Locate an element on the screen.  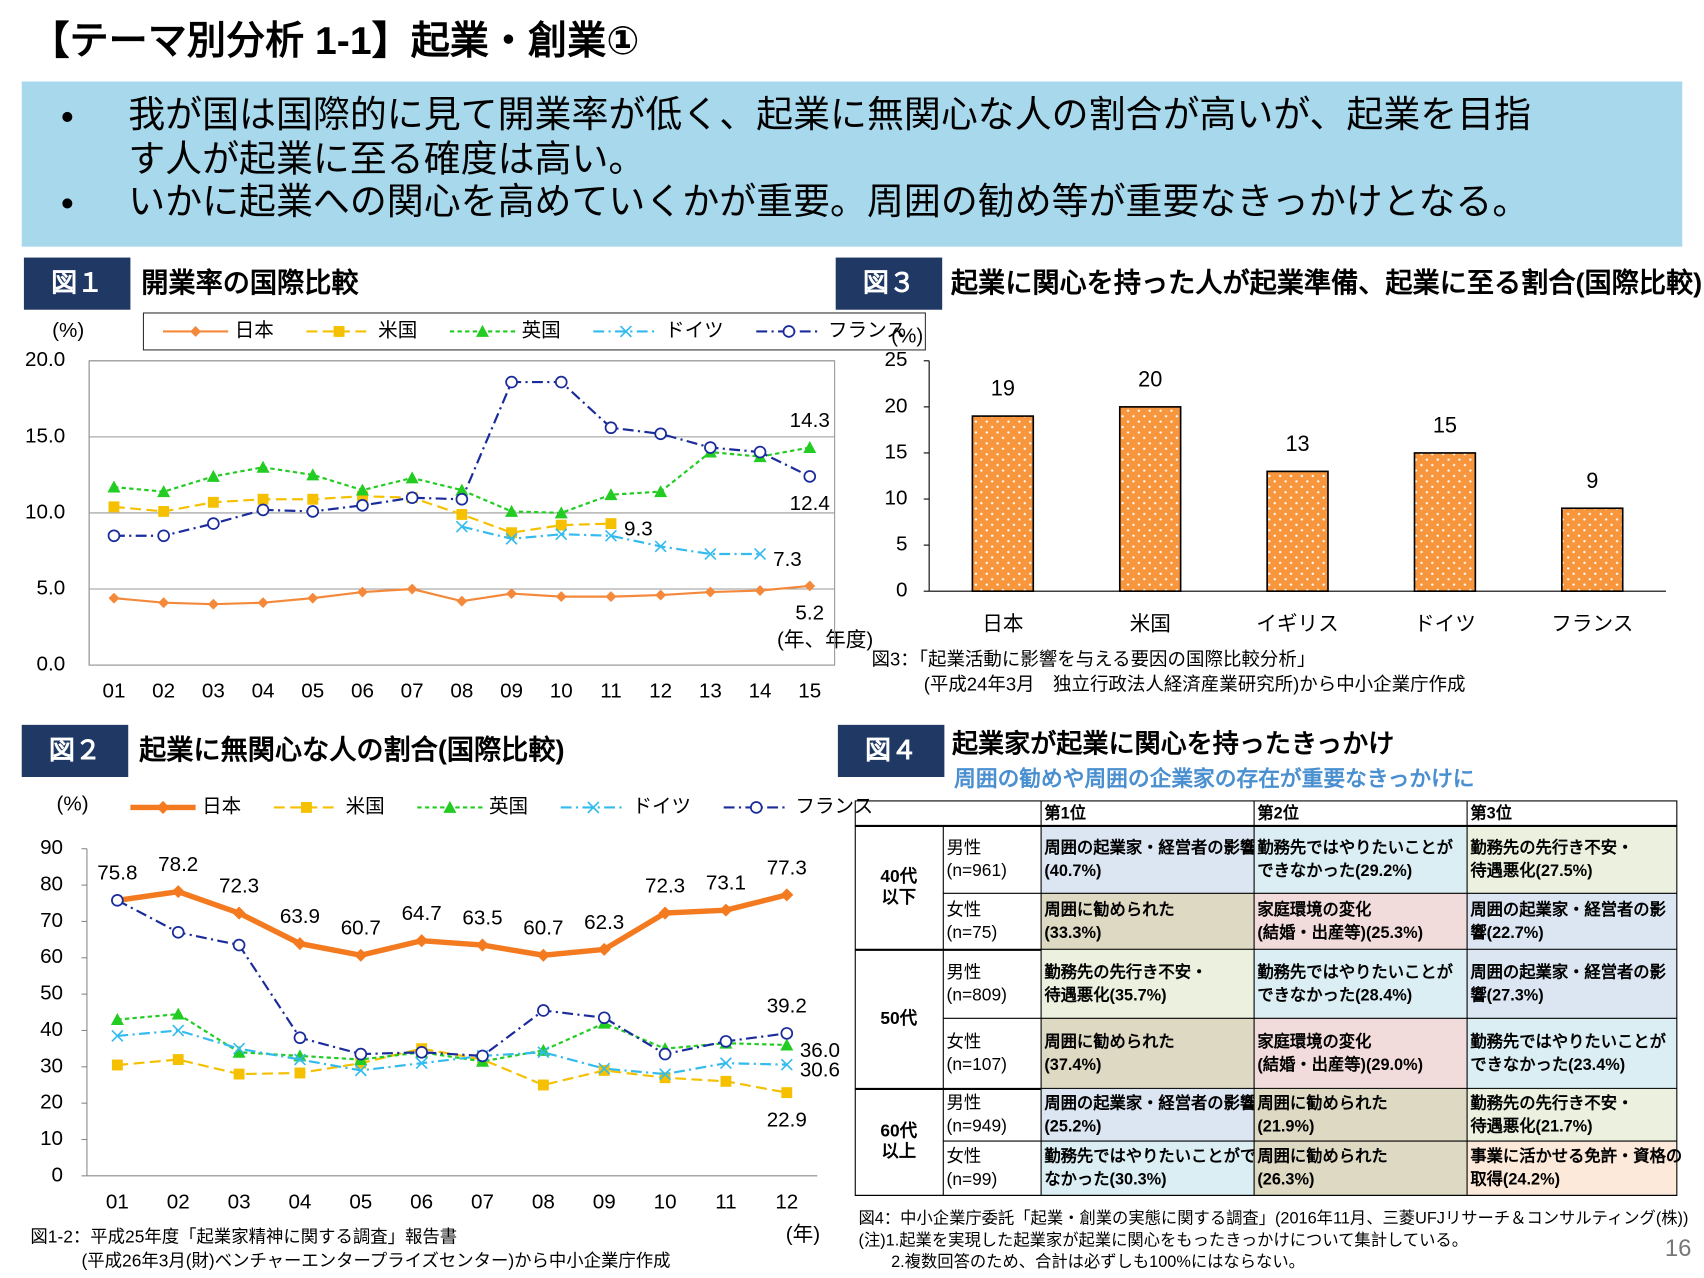
y-tick-label: 15.0 is located at coordinates (45, 435).